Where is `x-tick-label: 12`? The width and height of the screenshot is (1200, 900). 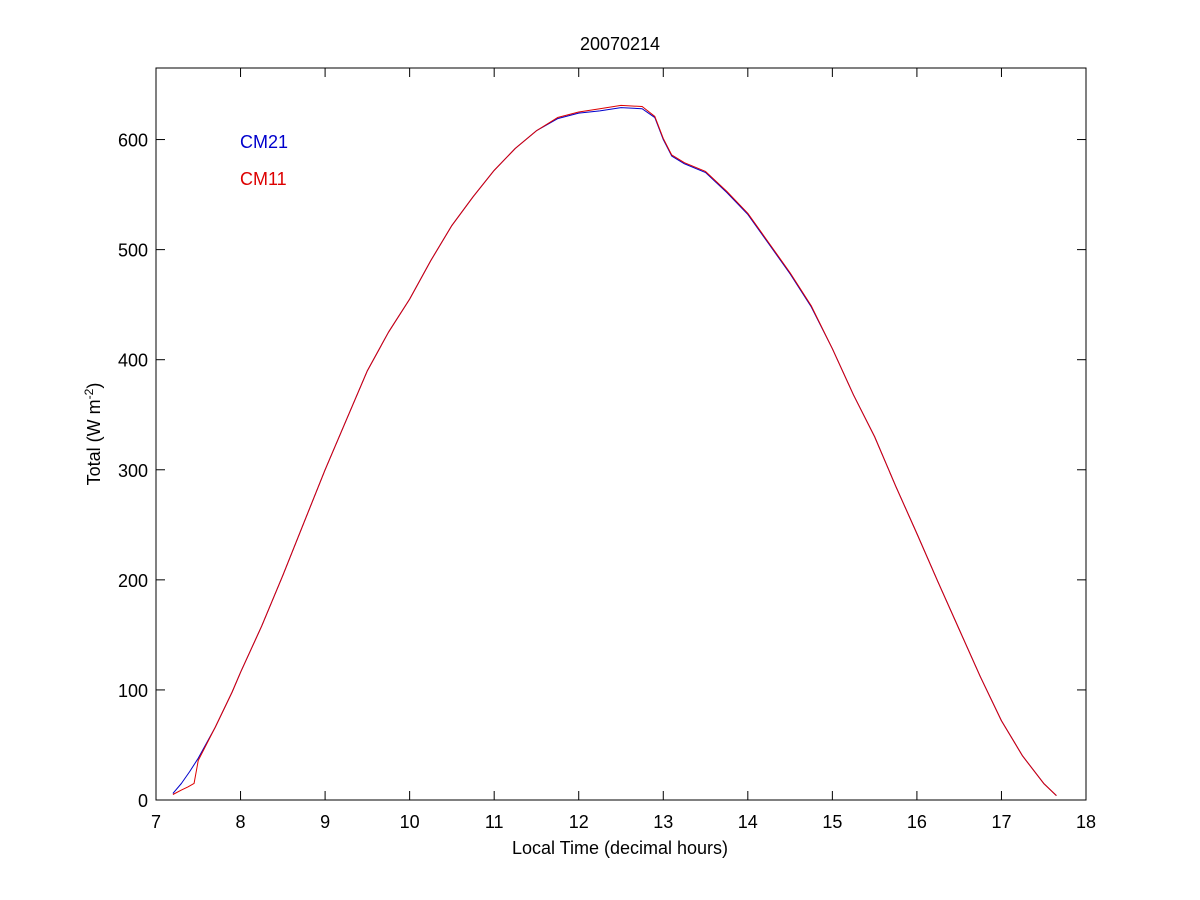
x-tick-label: 12 is located at coordinates (579, 822).